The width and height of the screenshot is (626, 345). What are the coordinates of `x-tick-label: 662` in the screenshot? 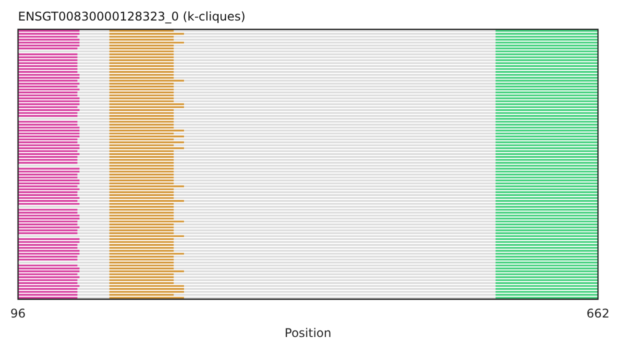 It's located at (598, 313).